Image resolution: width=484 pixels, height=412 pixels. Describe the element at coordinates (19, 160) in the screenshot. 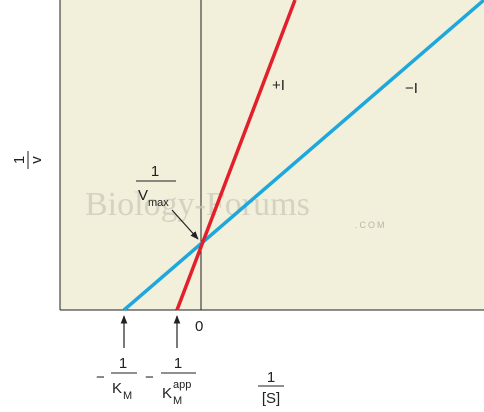

I see `y-numerator: 1` at that location.